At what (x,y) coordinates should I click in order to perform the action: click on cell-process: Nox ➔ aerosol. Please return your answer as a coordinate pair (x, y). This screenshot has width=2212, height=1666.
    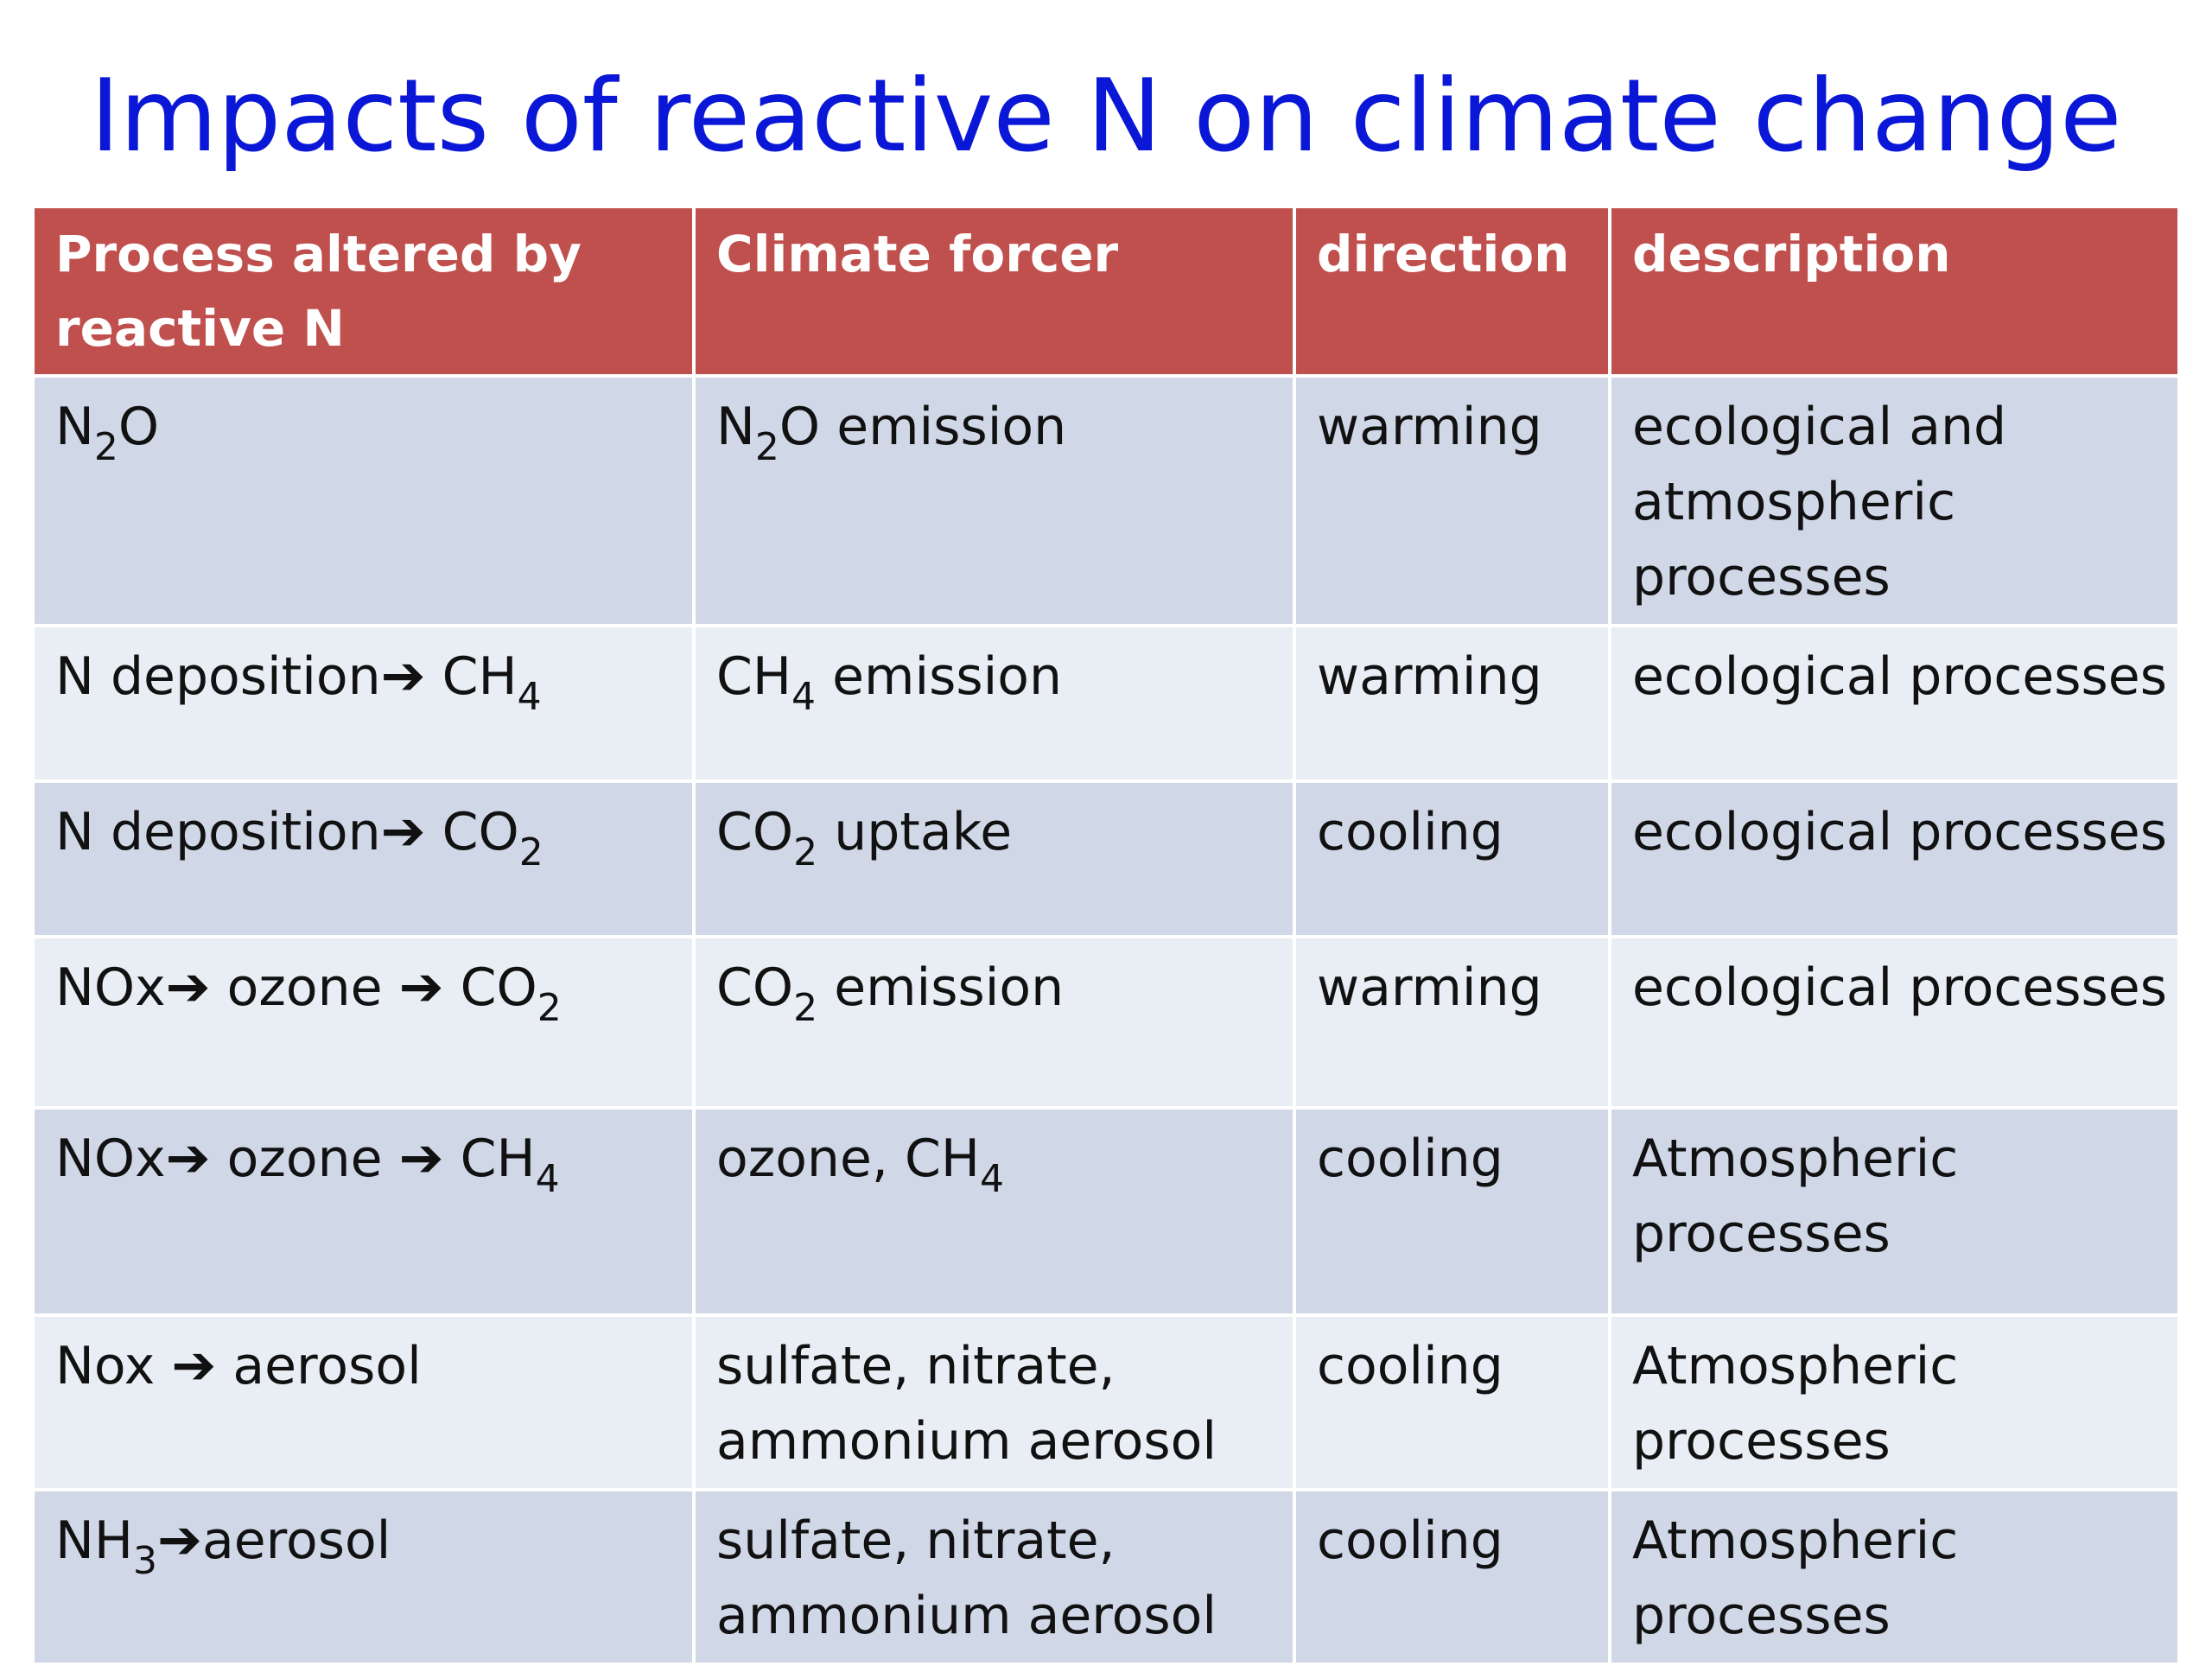
    Looking at the image, I should click on (363, 1402).